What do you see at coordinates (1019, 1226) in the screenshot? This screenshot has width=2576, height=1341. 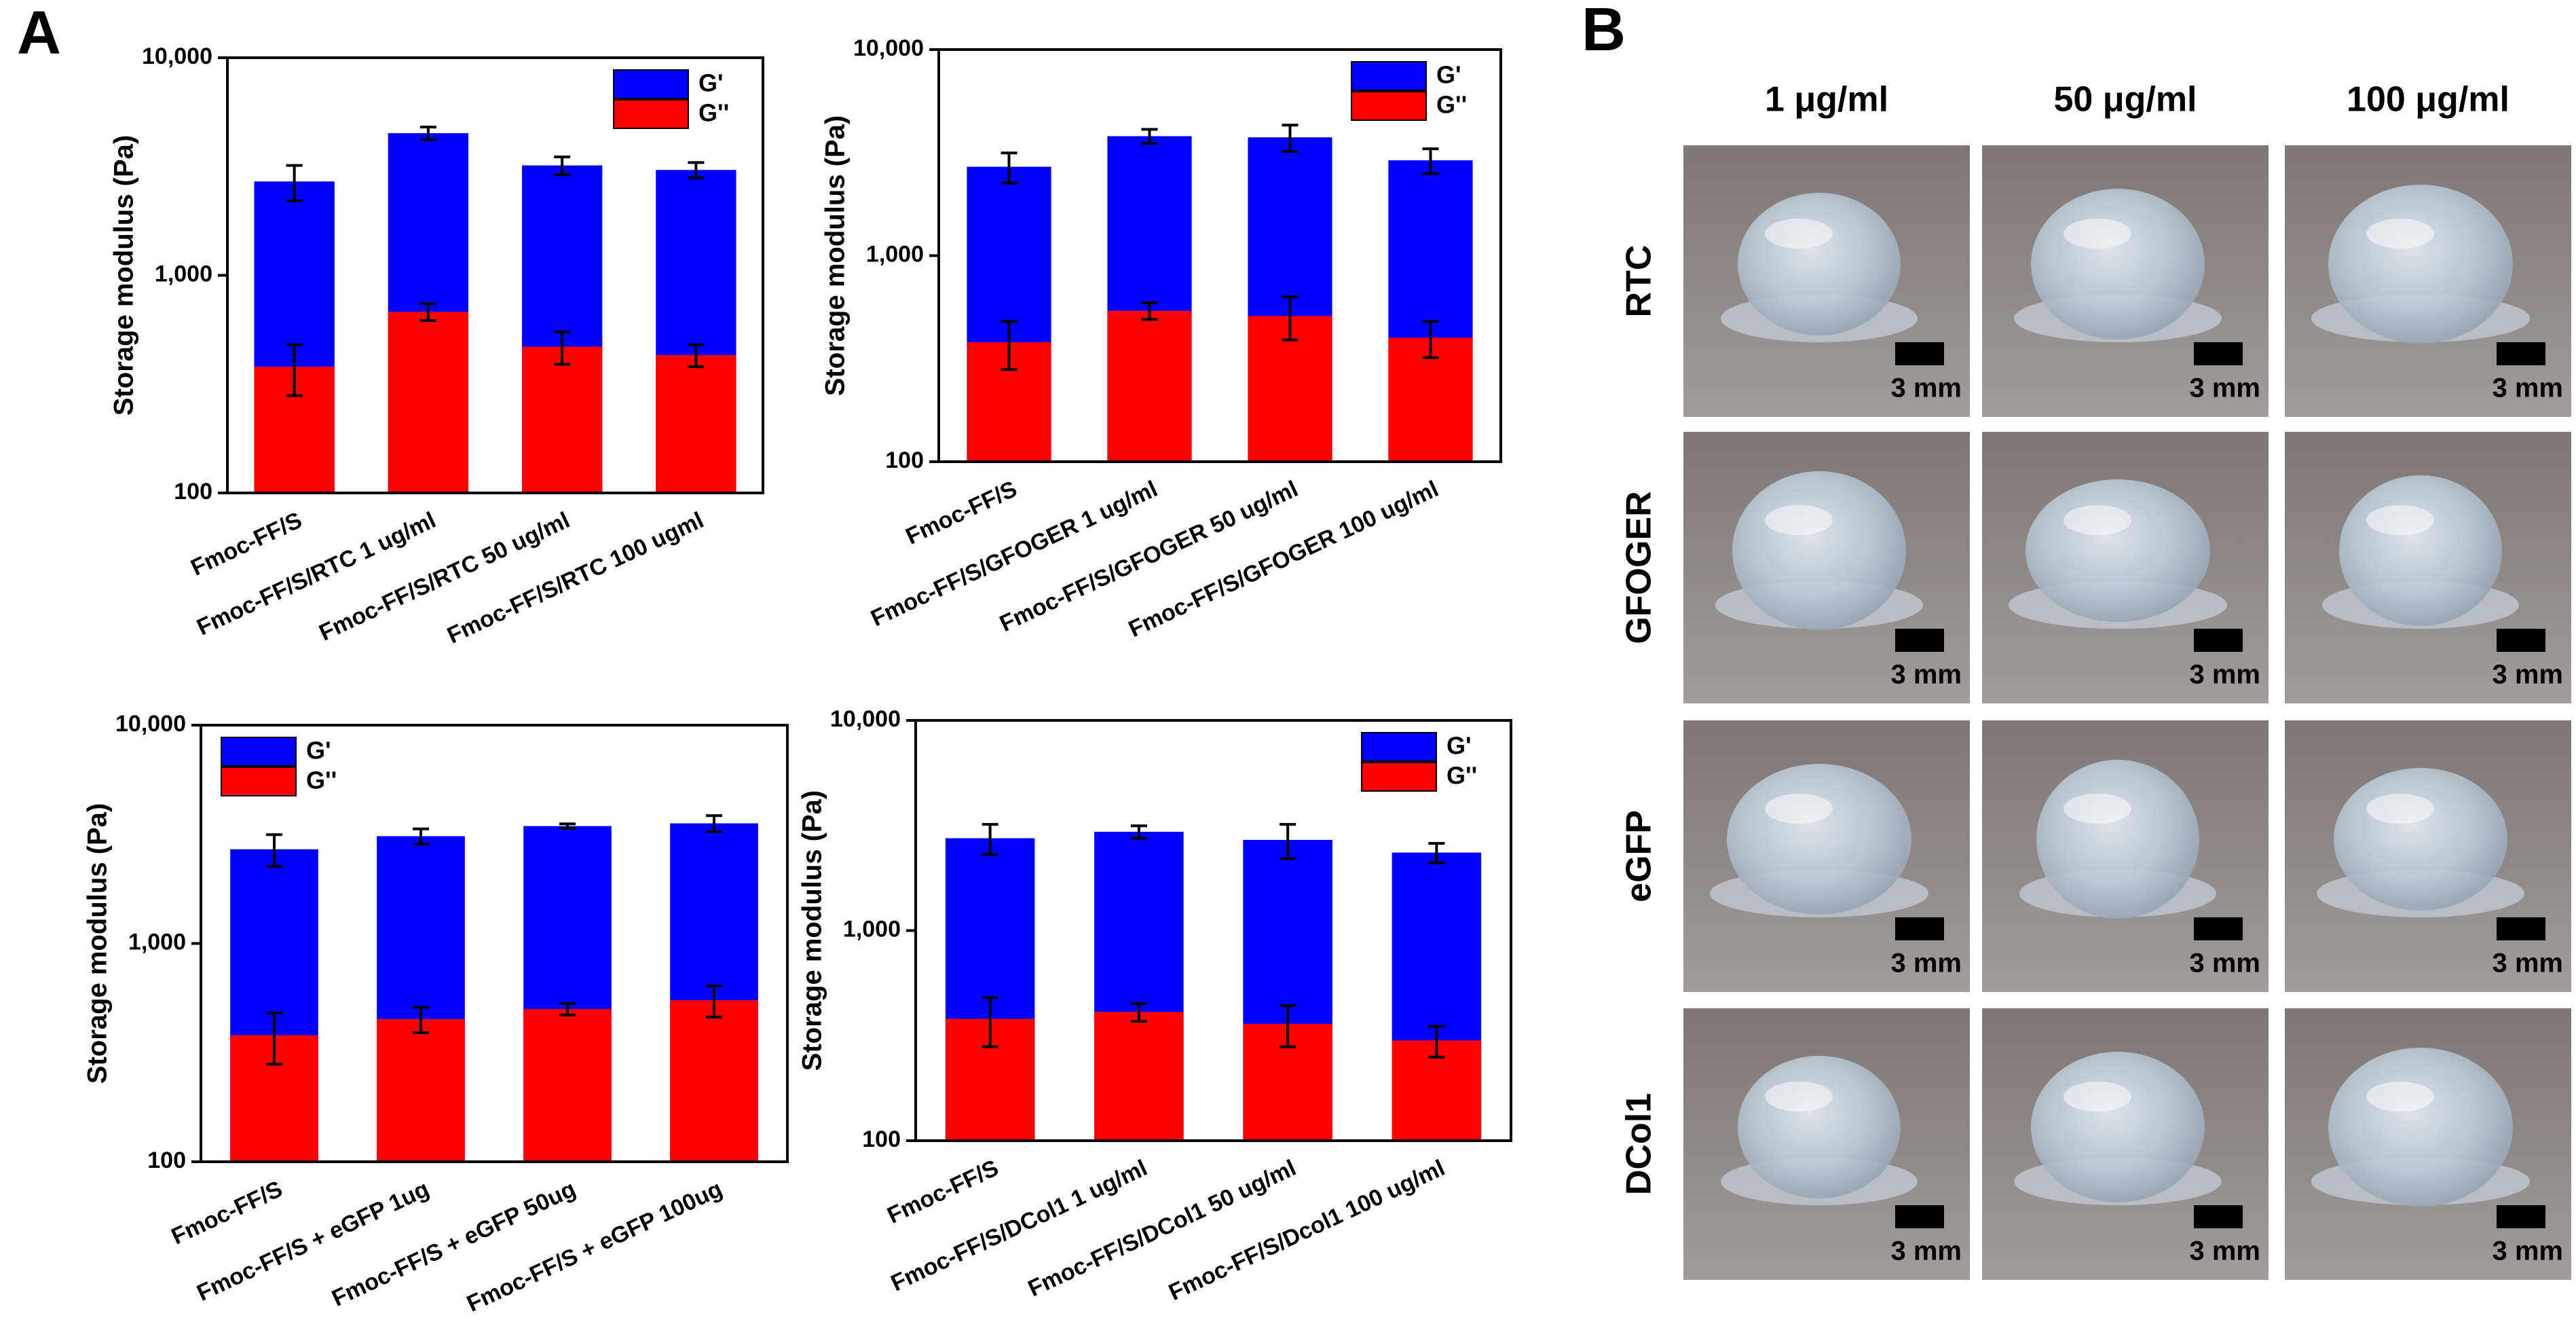 I see `x-tick-label: Fmoc-FF/S/DCol1 1 ug/ml` at bounding box center [1019, 1226].